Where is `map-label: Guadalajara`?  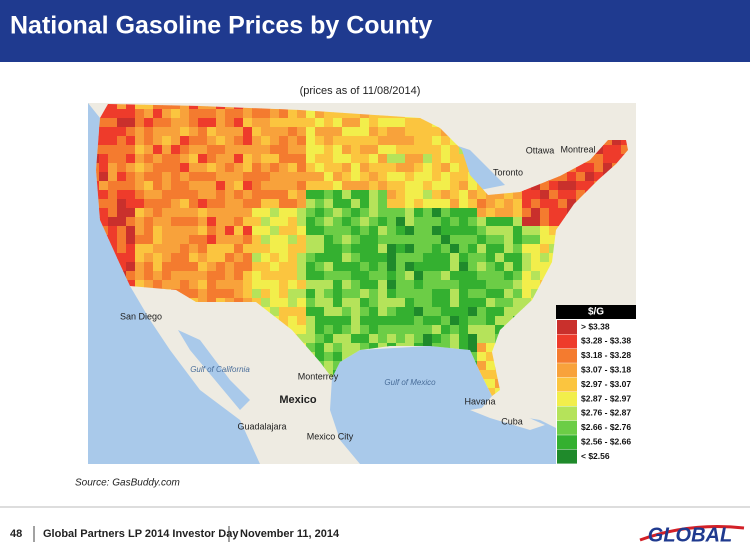
map-label: Guadalajara is located at coordinates (261, 426).